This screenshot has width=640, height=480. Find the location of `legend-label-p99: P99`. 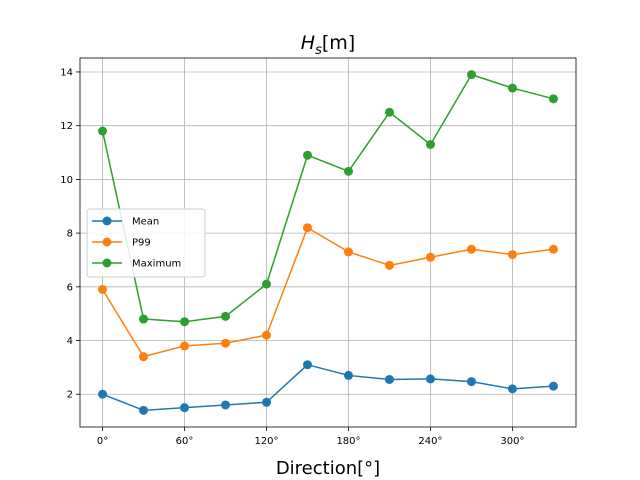

legend-label-p99: P99 is located at coordinates (141, 243).